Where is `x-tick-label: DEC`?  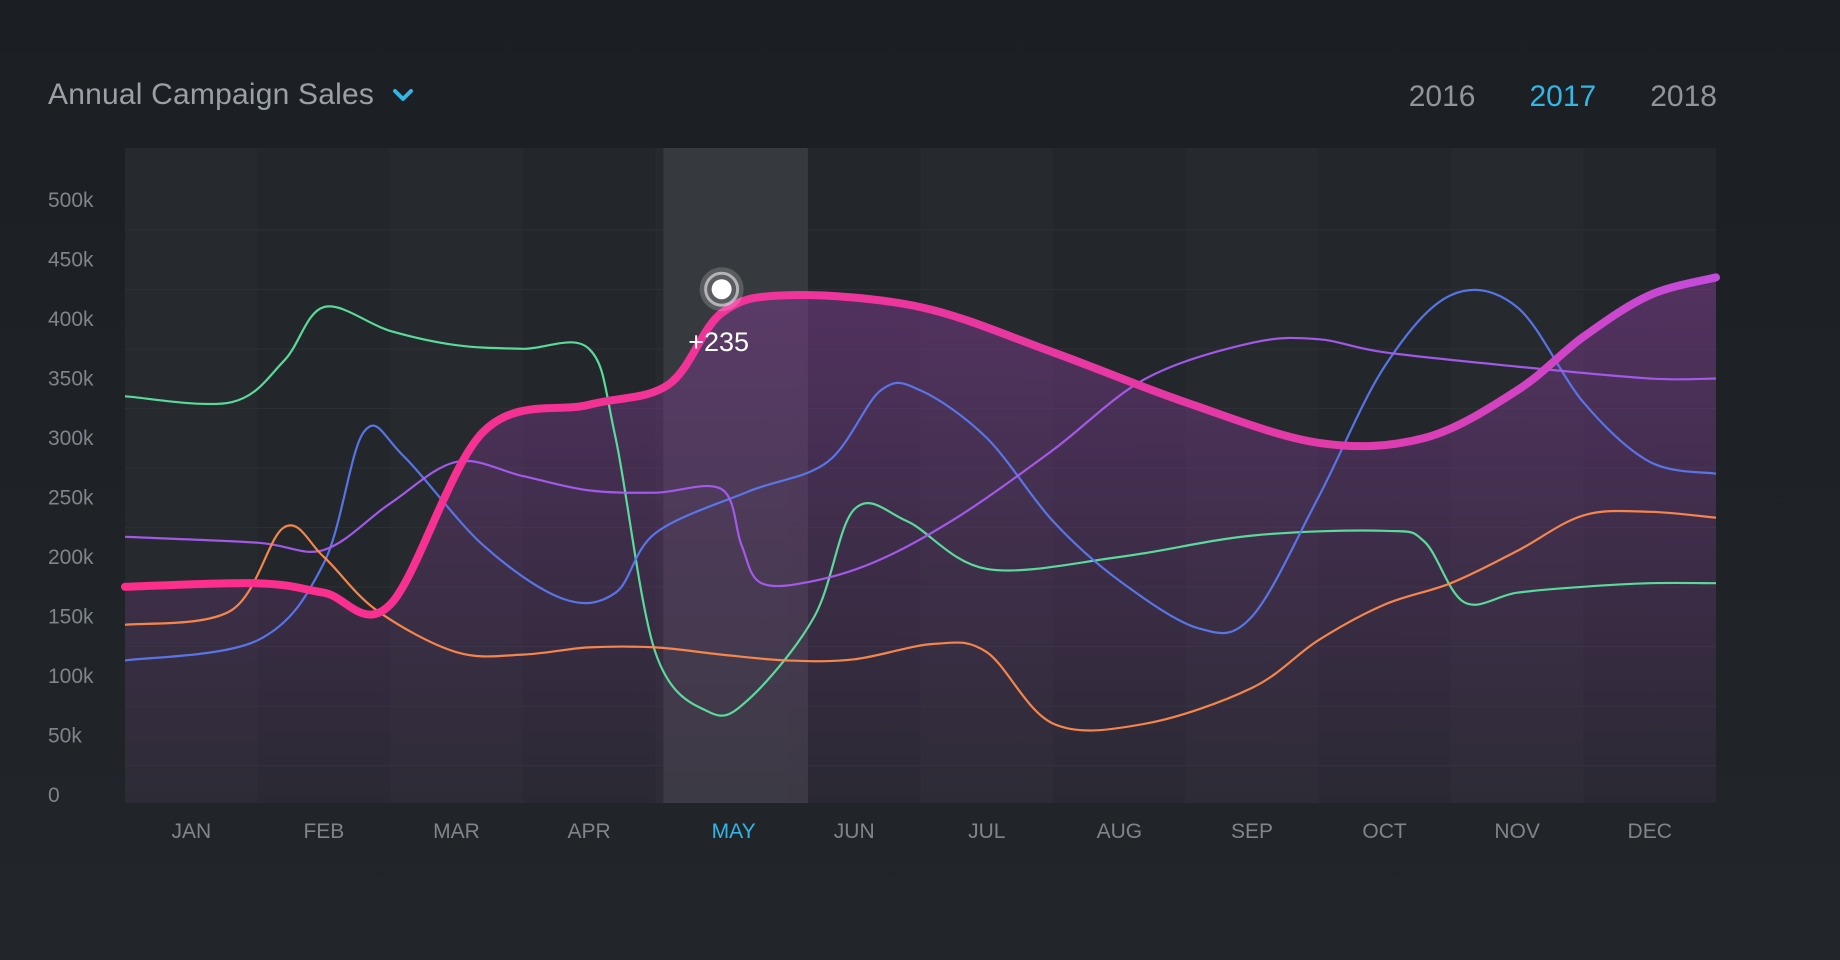 x-tick-label: DEC is located at coordinates (1650, 831).